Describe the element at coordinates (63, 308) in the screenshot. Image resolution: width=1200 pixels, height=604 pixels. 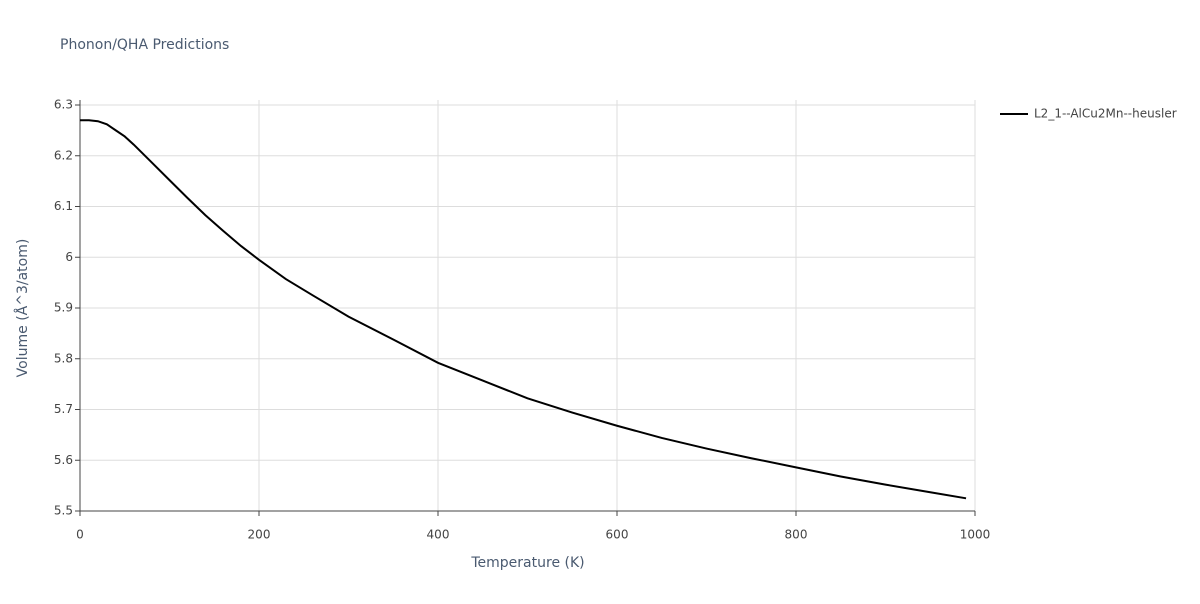
I see `y-tick-label: 5.9` at that location.